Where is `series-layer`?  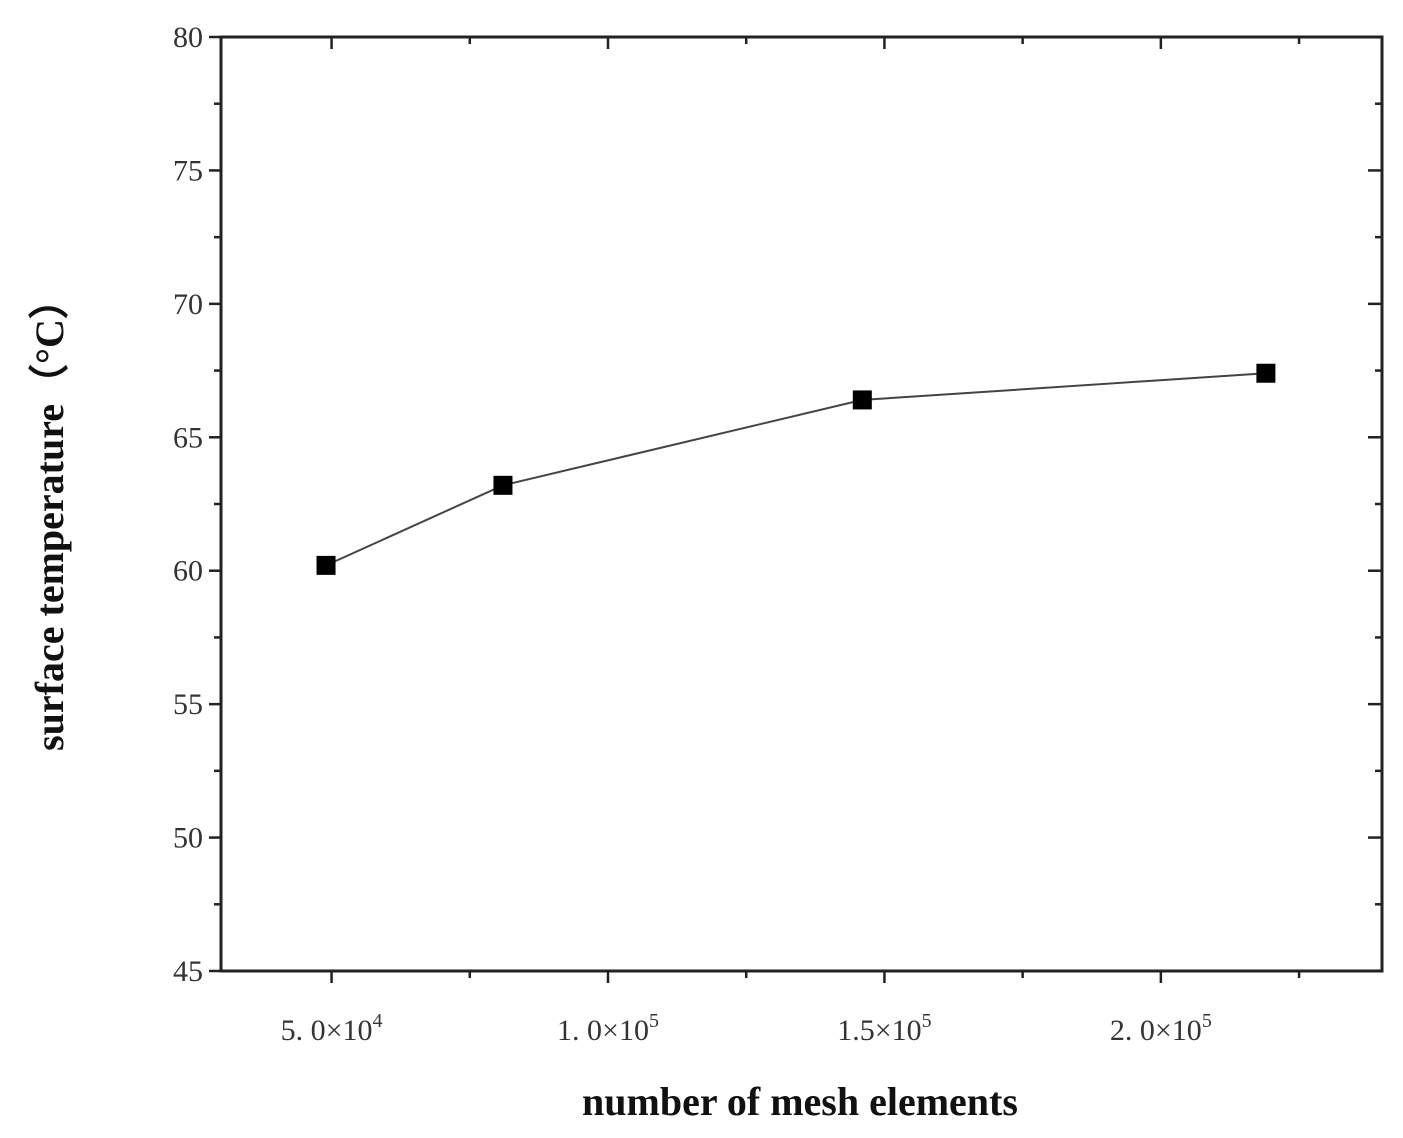 series-layer is located at coordinates (796, 469).